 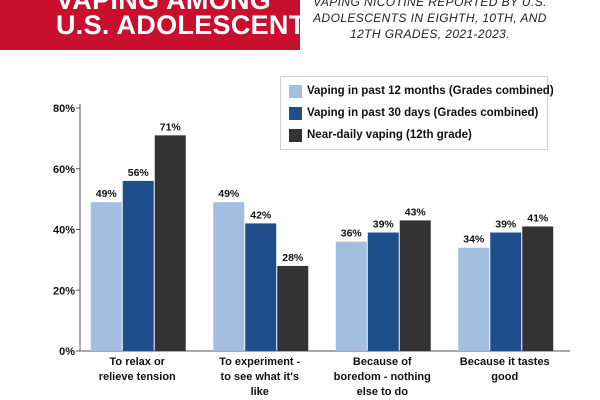 What do you see at coordinates (260, 392) in the screenshot?
I see `x-category-label: like` at bounding box center [260, 392].